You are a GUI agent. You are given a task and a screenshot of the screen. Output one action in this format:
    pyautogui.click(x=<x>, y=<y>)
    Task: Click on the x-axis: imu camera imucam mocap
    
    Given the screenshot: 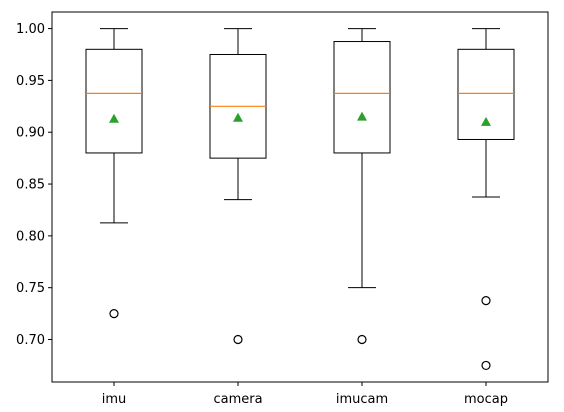 What is the action you would take?
    pyautogui.click(x=305, y=394)
    